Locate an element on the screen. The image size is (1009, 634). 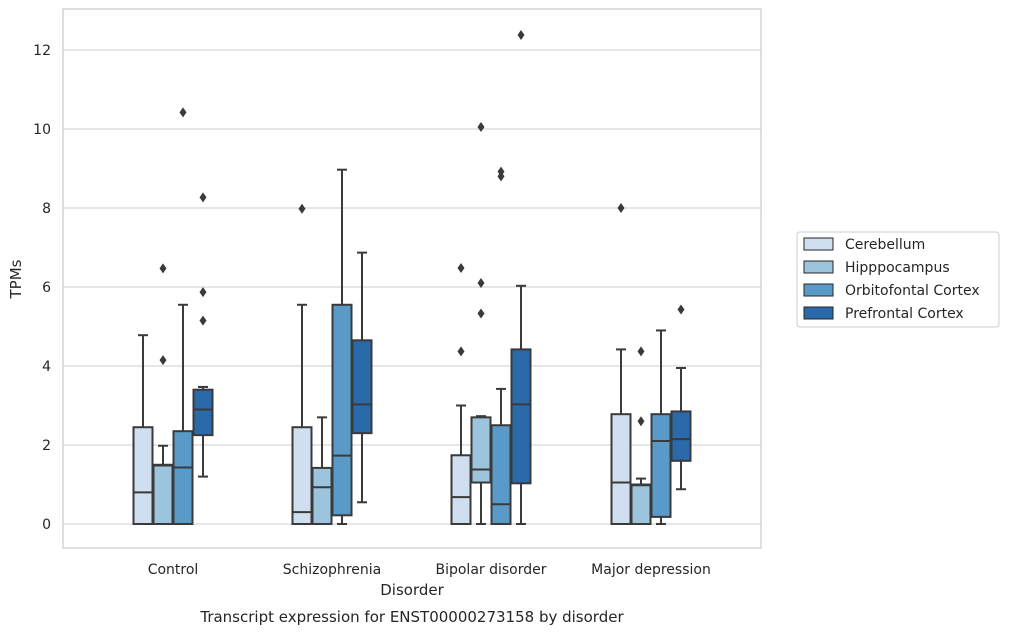
x-axis-label: Disorder is located at coordinates (412, 590).